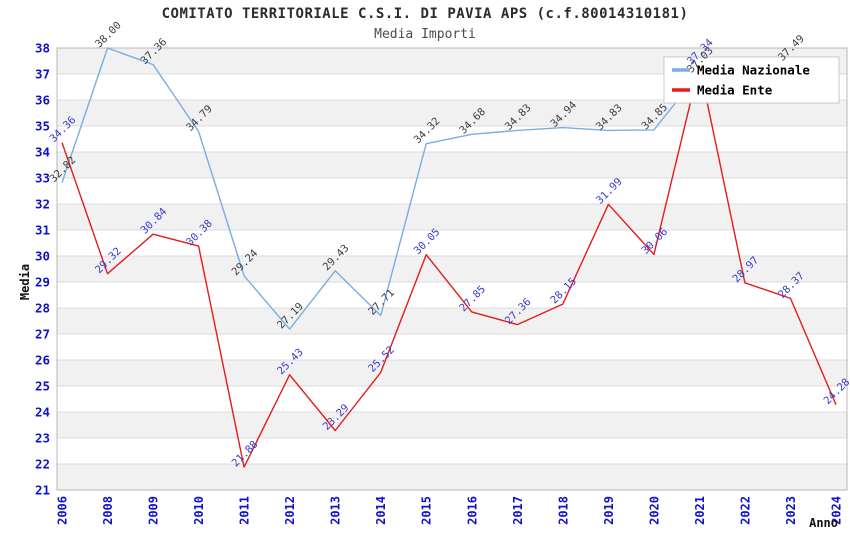  What do you see at coordinates (472, 510) in the screenshot?
I see `x-axis-tick-label: 2016` at bounding box center [472, 510].